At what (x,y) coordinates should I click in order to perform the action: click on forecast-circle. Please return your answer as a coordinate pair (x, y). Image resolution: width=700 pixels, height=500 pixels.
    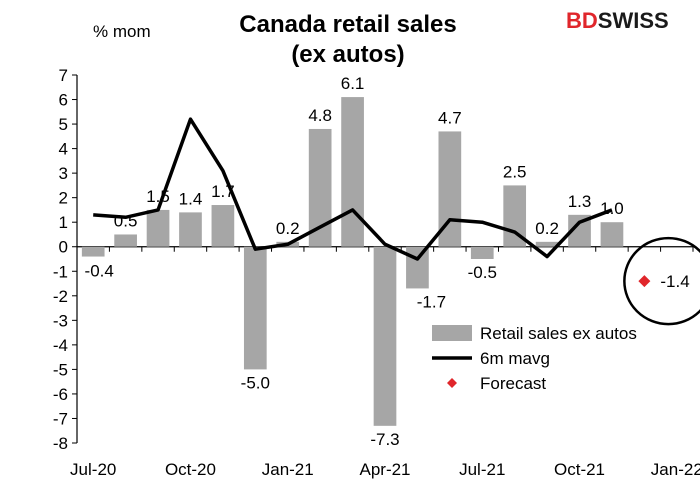
    Looking at the image, I should click on (661, 281).